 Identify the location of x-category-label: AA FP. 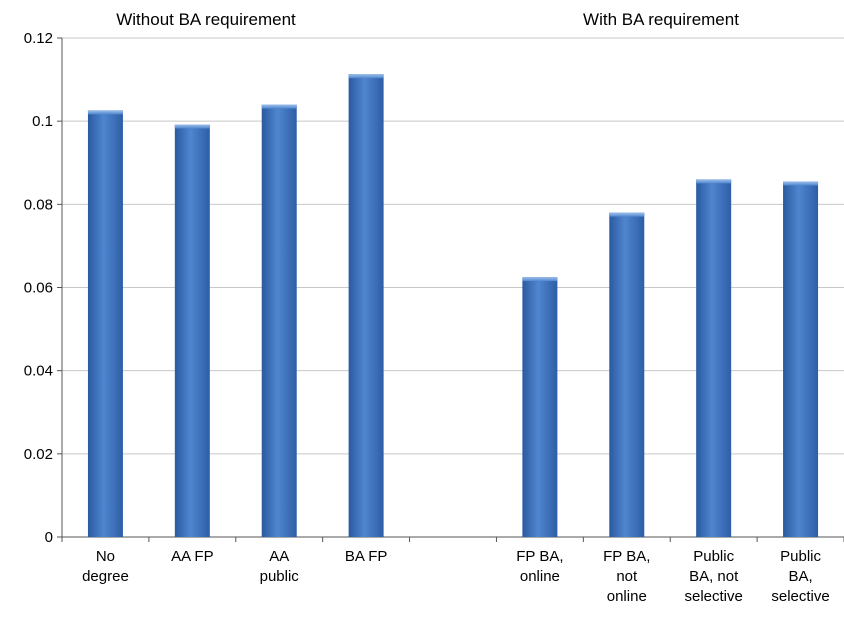
(192, 556).